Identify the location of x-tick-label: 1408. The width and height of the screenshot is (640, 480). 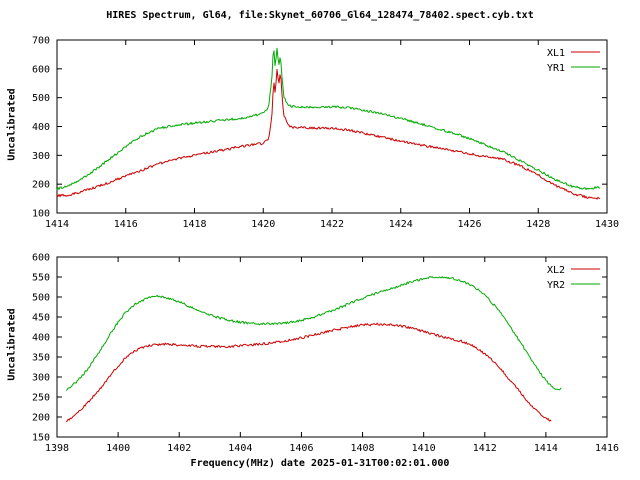
(363, 448).